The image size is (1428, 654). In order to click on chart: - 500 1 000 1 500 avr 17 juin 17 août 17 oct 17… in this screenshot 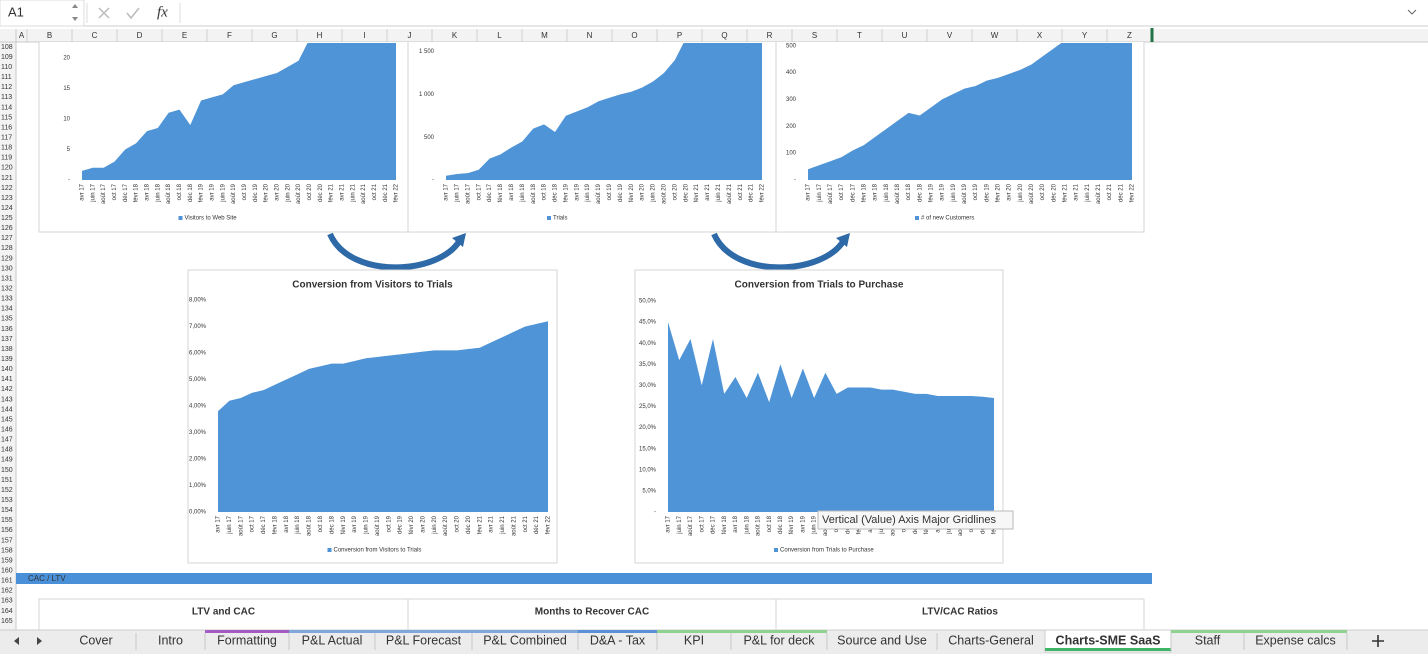, I will do `click(592, 137)`.